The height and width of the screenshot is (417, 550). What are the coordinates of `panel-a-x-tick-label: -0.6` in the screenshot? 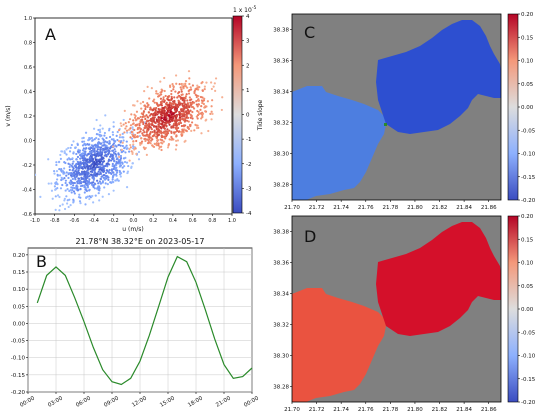 It's located at (75, 221).